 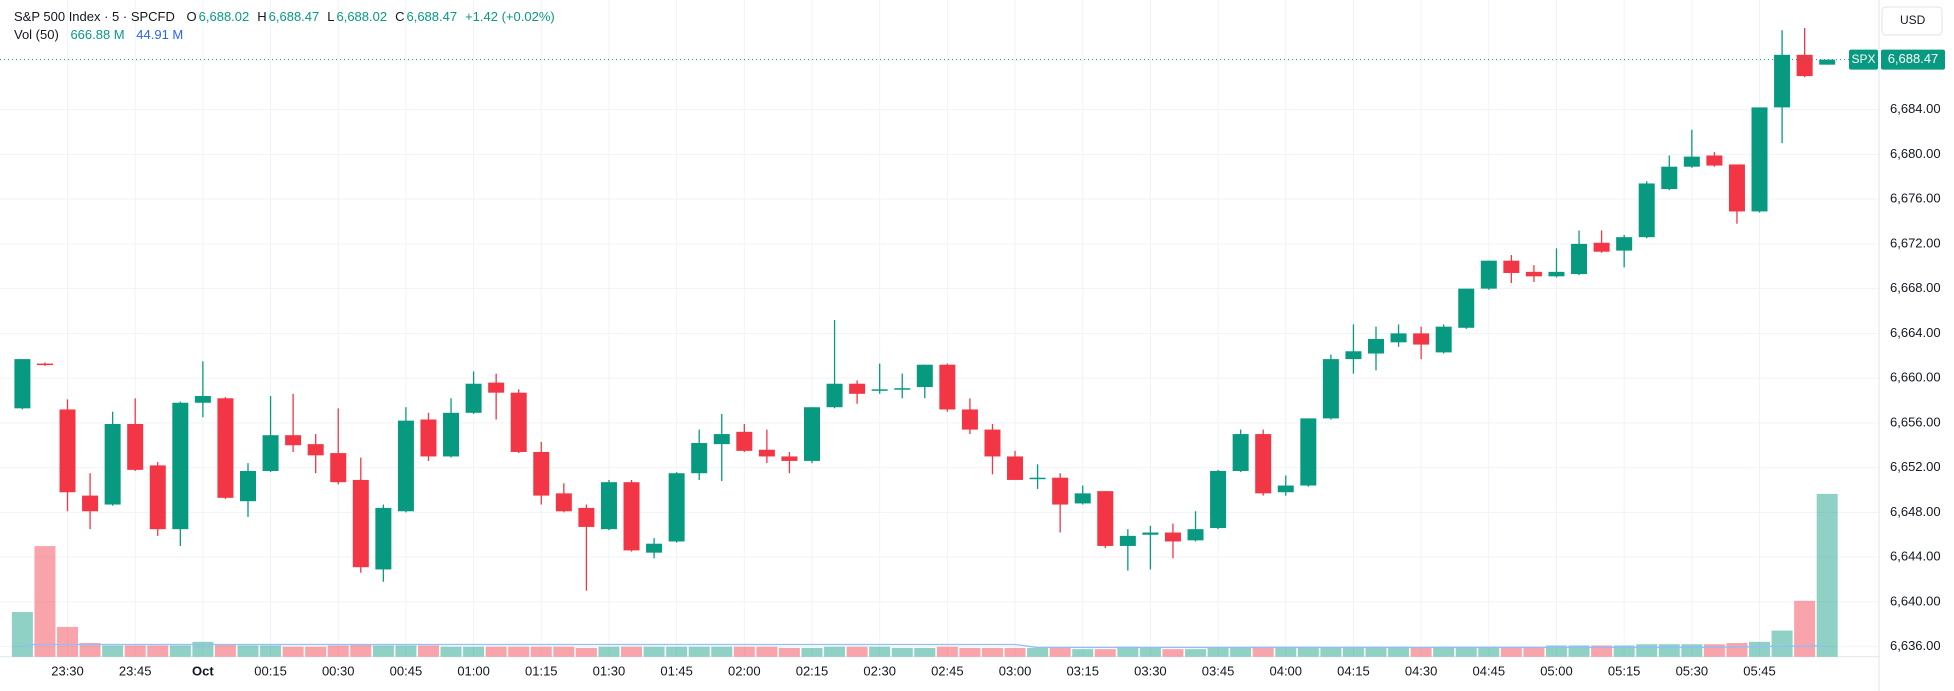 I want to click on currency-button, so click(x=1912, y=21).